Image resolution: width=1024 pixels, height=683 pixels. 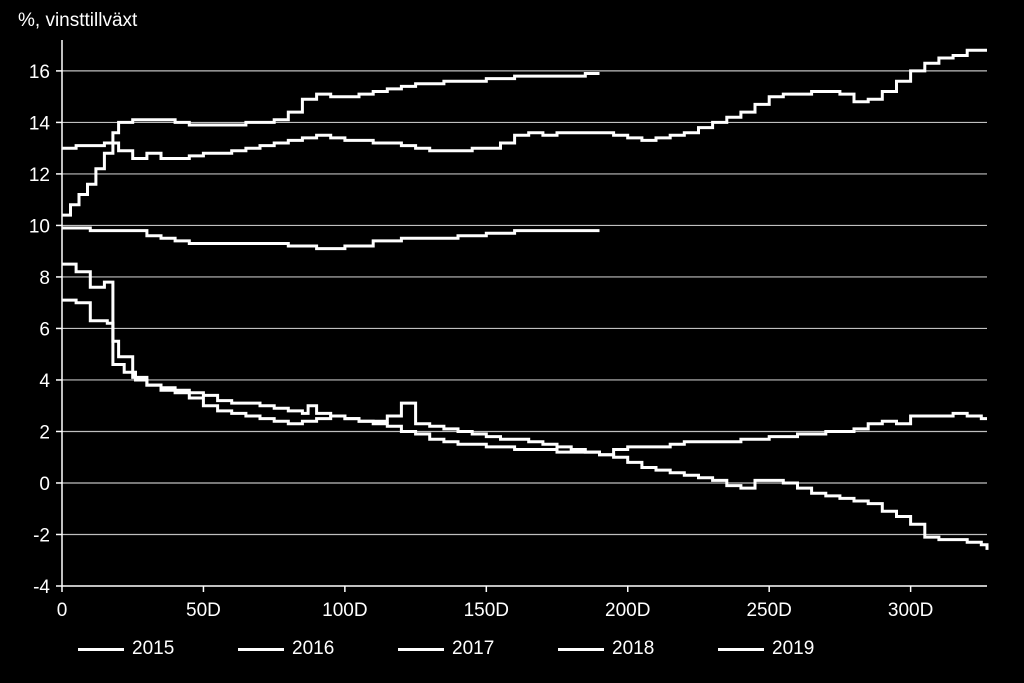 I want to click on x-tick-label: 50D, so click(x=203, y=610).